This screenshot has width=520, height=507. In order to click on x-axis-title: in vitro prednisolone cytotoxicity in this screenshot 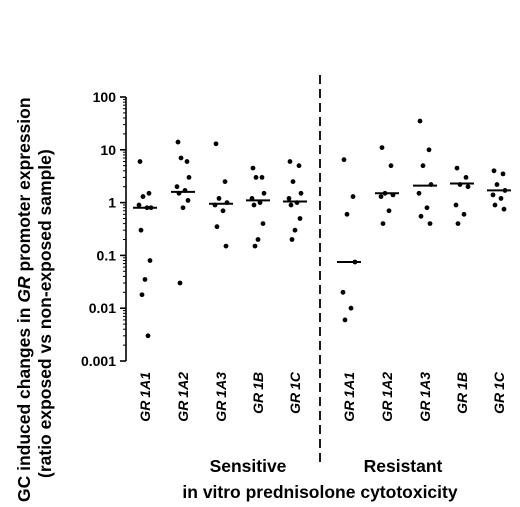, I will do `click(320, 492)`.